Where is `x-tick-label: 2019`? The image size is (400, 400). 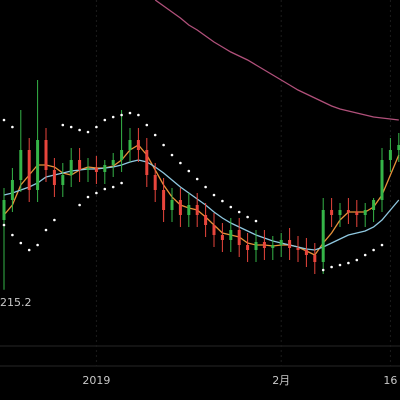 x-tick-label: 2019 is located at coordinates (96, 380).